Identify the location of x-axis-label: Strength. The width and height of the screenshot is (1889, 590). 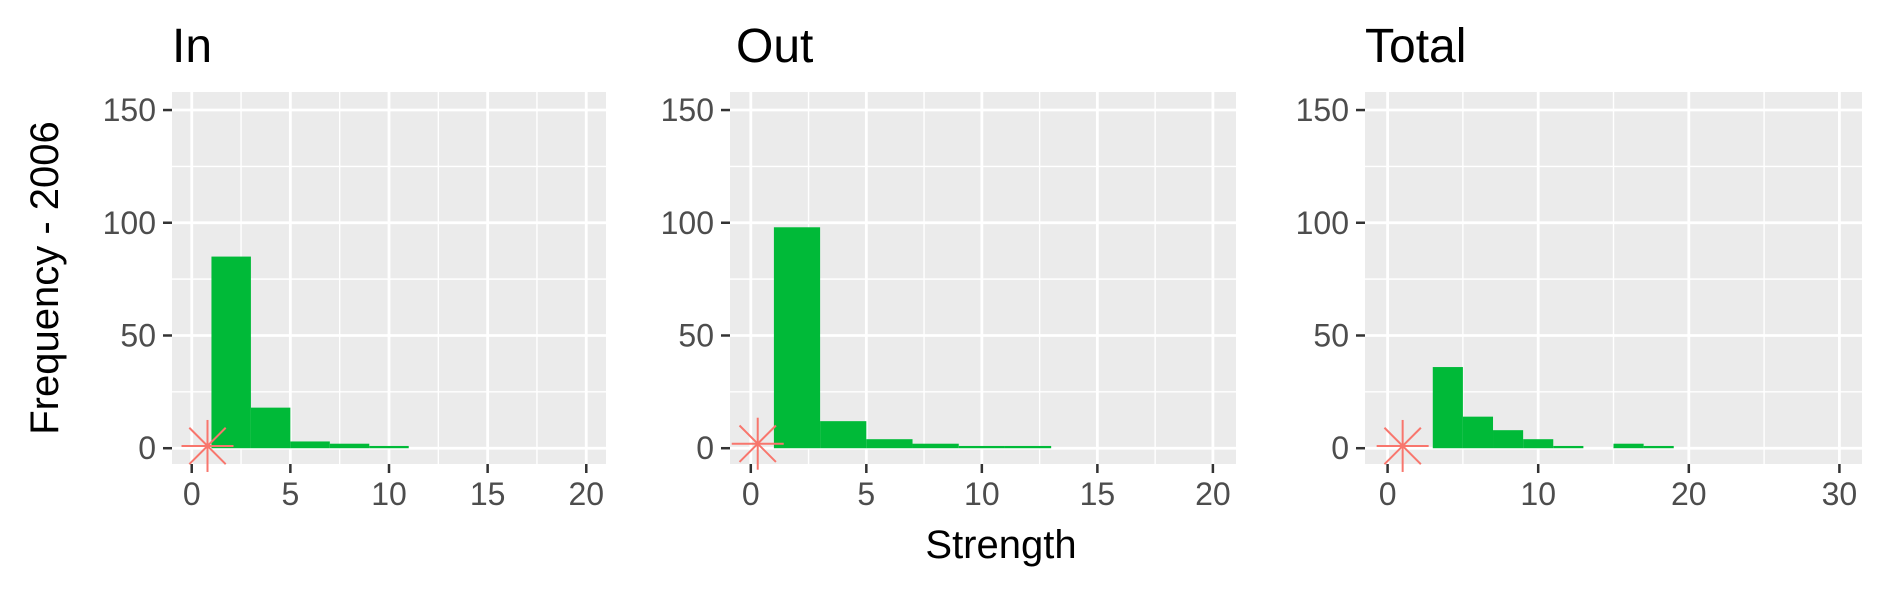
(1000, 545).